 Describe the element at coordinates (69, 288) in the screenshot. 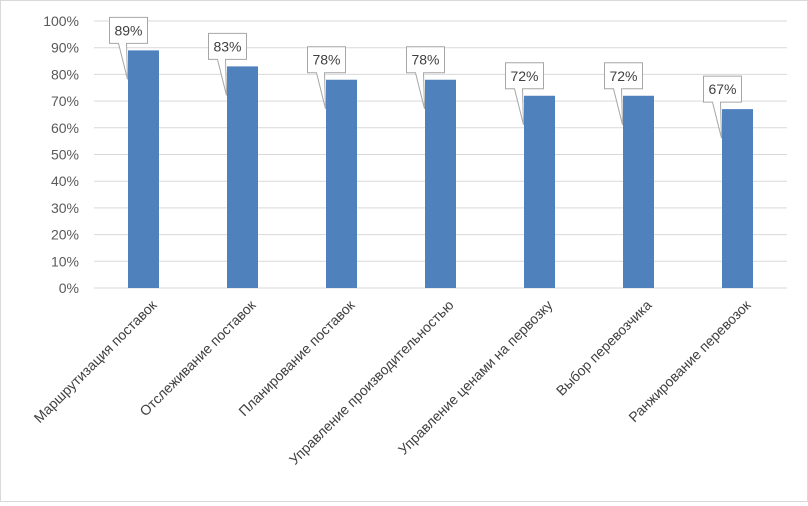

I see `y-tick-label: 0%` at that location.